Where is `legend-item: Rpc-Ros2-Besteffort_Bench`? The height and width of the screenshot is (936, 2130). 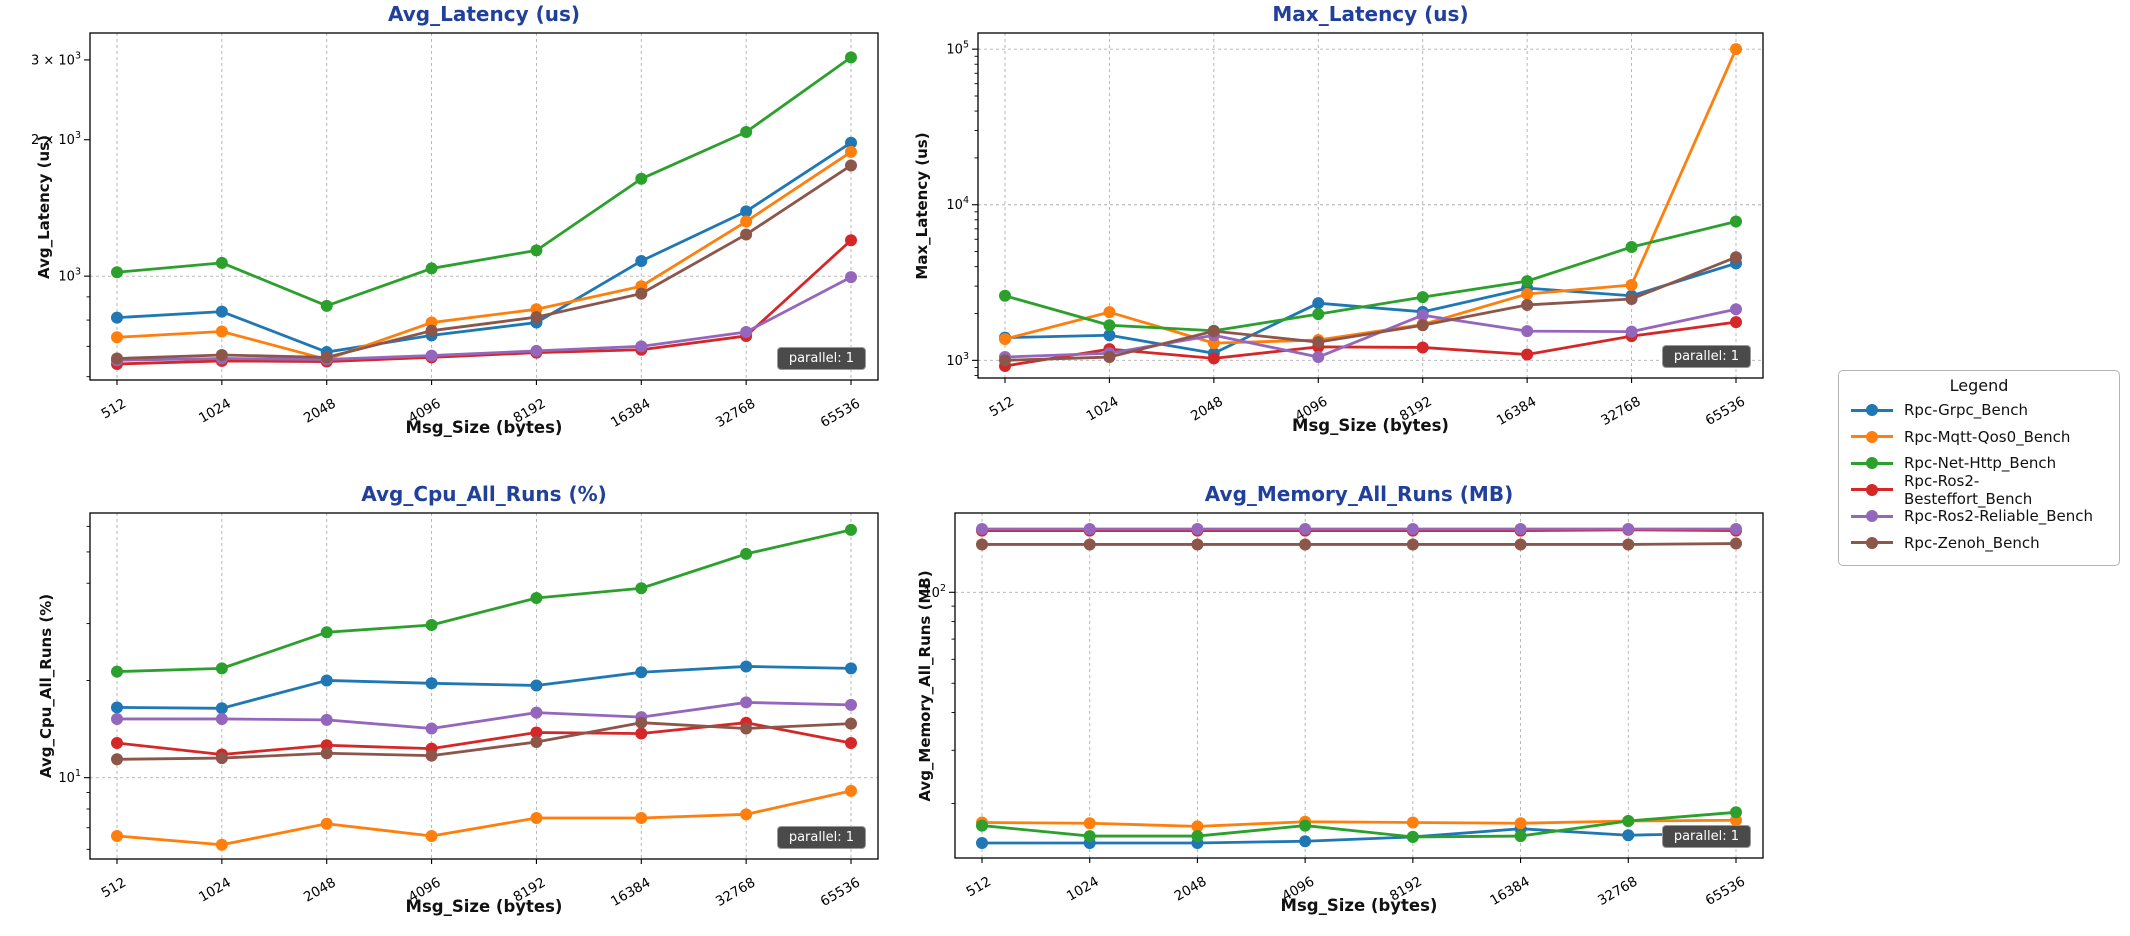
legend-item: Rpc-Ros2-Besteffort_Bench is located at coordinates (1979, 490).